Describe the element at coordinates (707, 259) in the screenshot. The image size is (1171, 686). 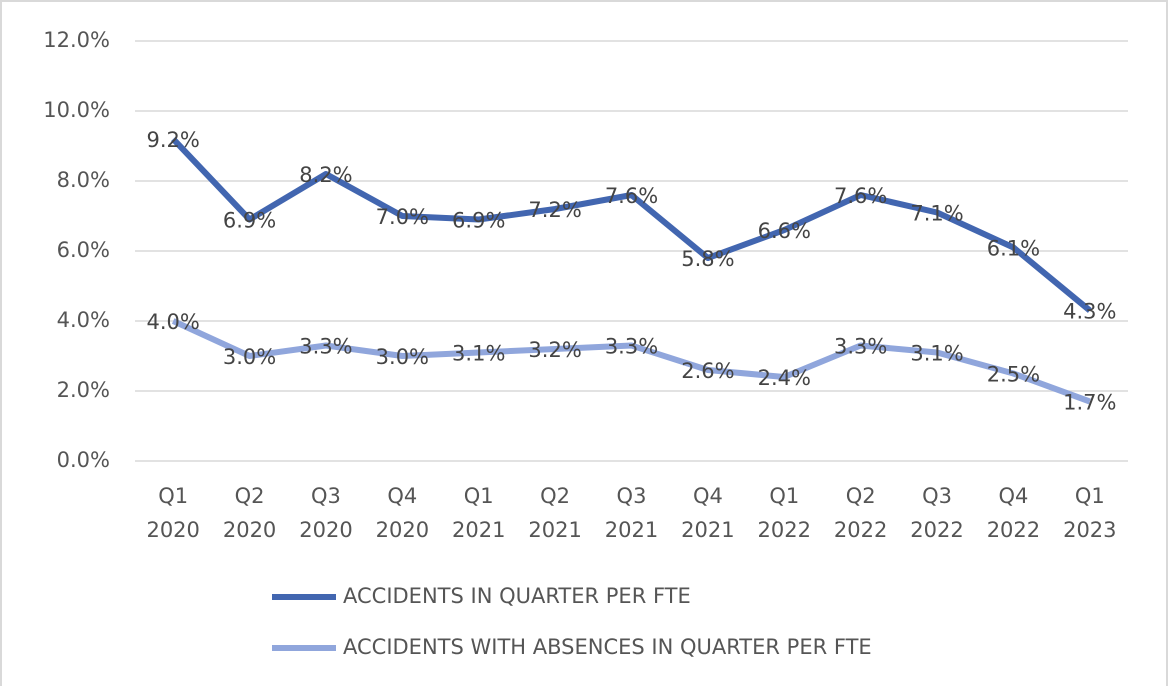
I see `data-label: 5.8%` at that location.